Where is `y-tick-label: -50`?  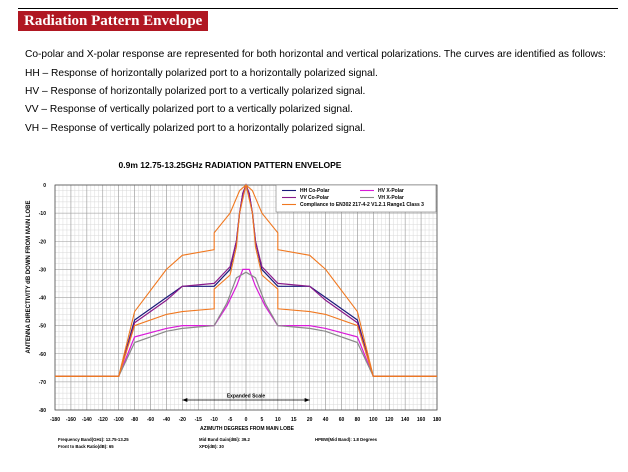 y-tick-label: -50 is located at coordinates (42, 327).